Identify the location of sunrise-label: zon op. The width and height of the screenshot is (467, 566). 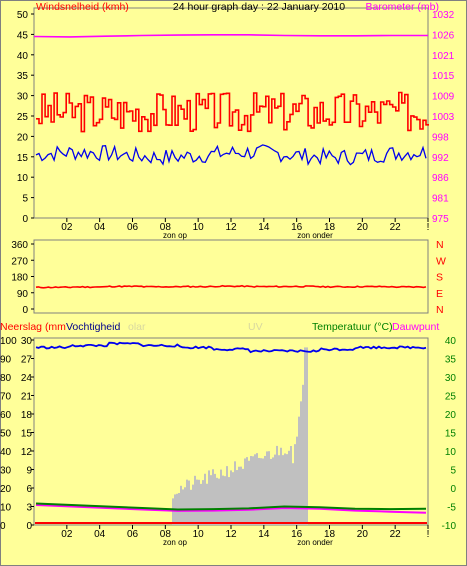
(175, 235).